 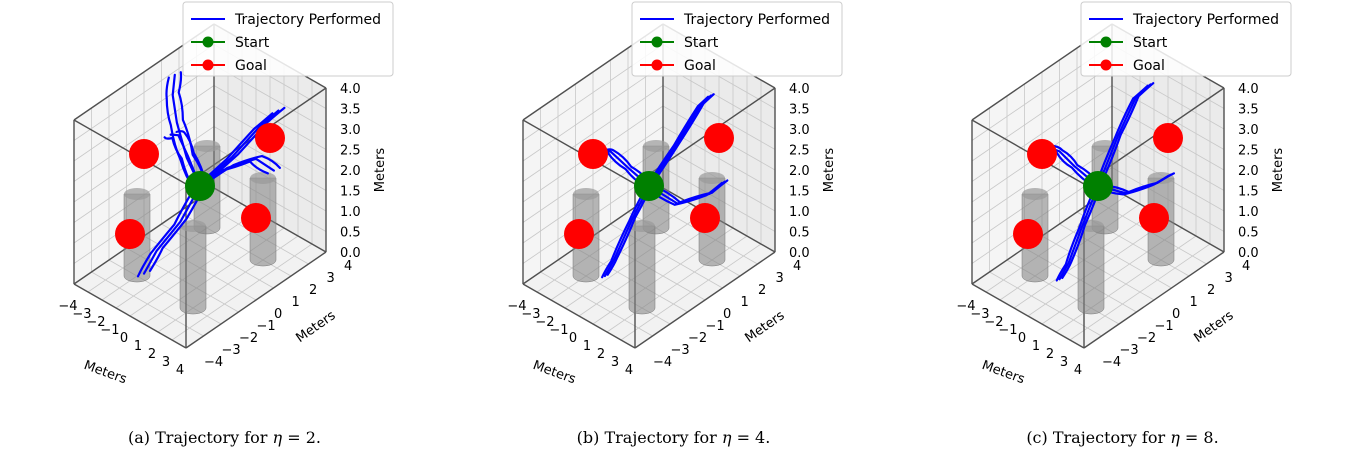 I want to click on z-tick-label: 1.5, so click(x=799, y=192).